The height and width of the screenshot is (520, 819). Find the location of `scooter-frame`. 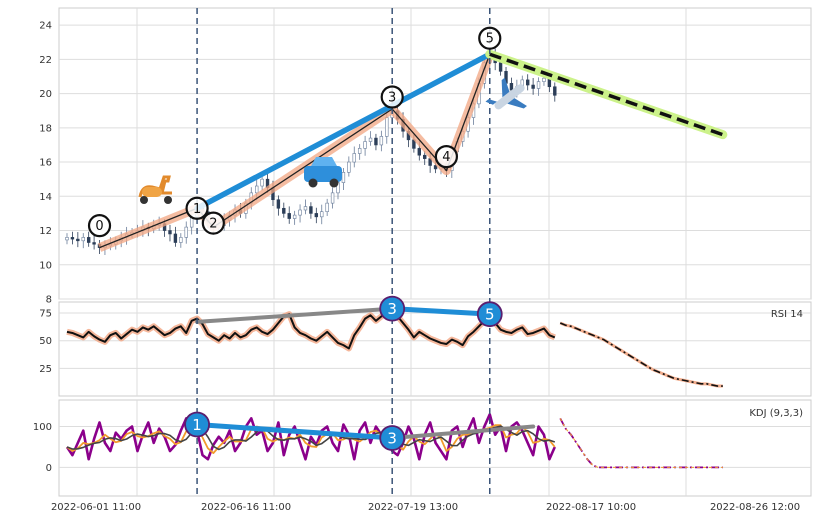

scooter-frame is located at coordinates (155, 186).